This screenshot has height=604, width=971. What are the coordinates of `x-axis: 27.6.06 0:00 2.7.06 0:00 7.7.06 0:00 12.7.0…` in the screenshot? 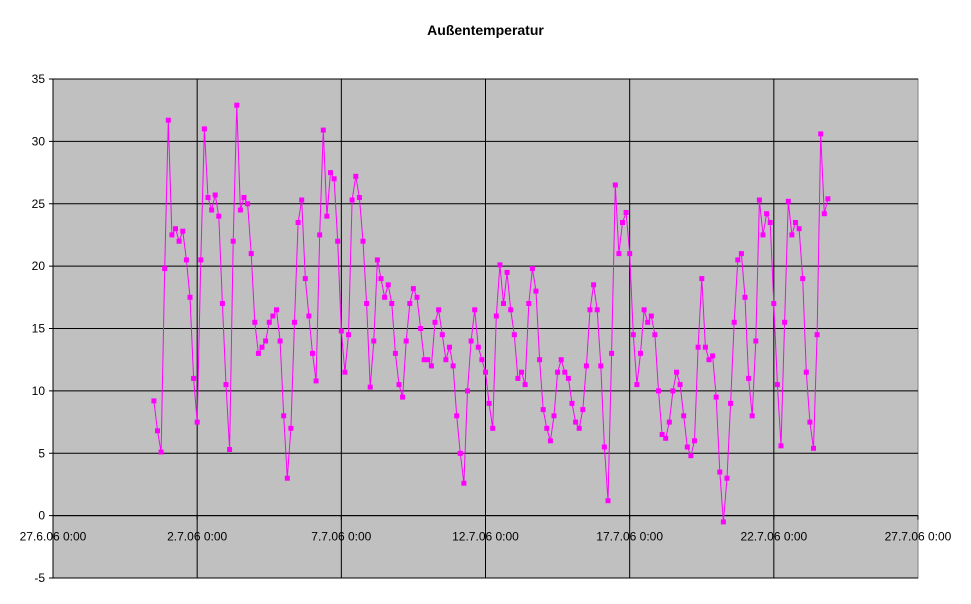 It's located at (486, 529).